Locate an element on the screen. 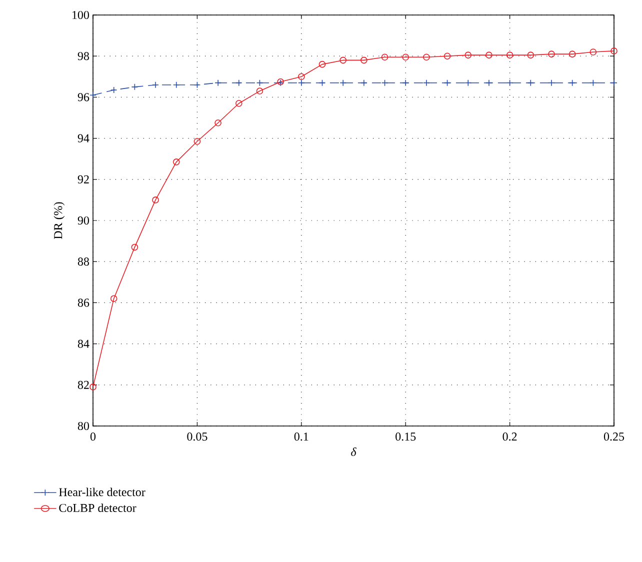  legend-label: Hear-like detector is located at coordinates (102, 492).